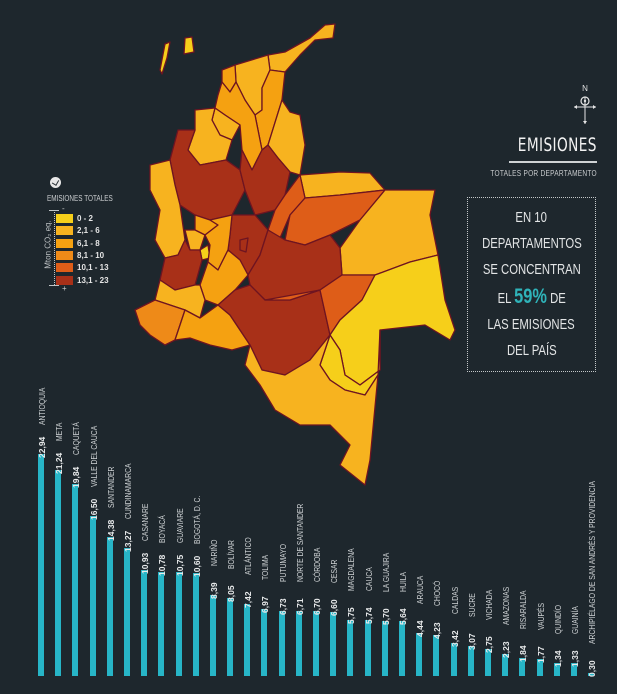  Describe the element at coordinates (506, 650) in the screenshot. I see `bar-value-label: 2,23` at that location.